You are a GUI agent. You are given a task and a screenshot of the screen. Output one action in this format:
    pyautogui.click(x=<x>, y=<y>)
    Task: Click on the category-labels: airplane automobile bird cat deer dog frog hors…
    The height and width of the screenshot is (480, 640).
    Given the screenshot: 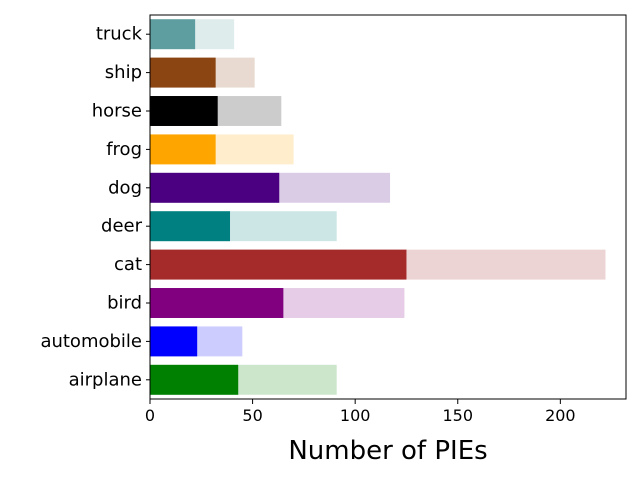 What is the action you would take?
    pyautogui.click(x=95, y=207)
    